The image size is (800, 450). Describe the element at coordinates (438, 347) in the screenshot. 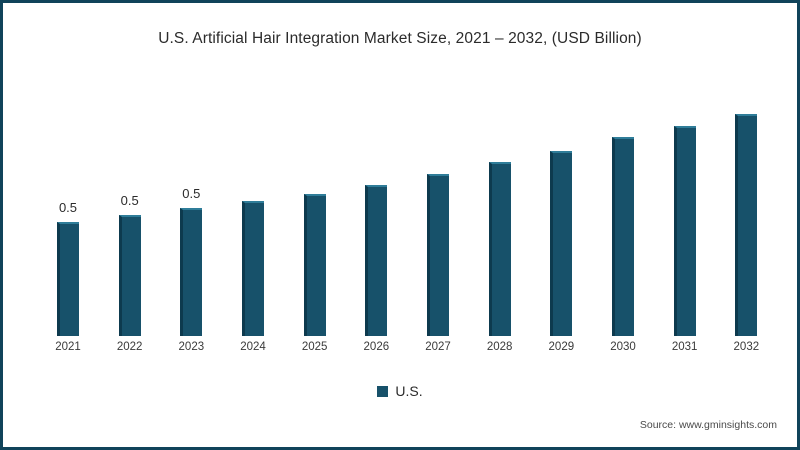

I see `x-tick-2027: 2027` at that location.